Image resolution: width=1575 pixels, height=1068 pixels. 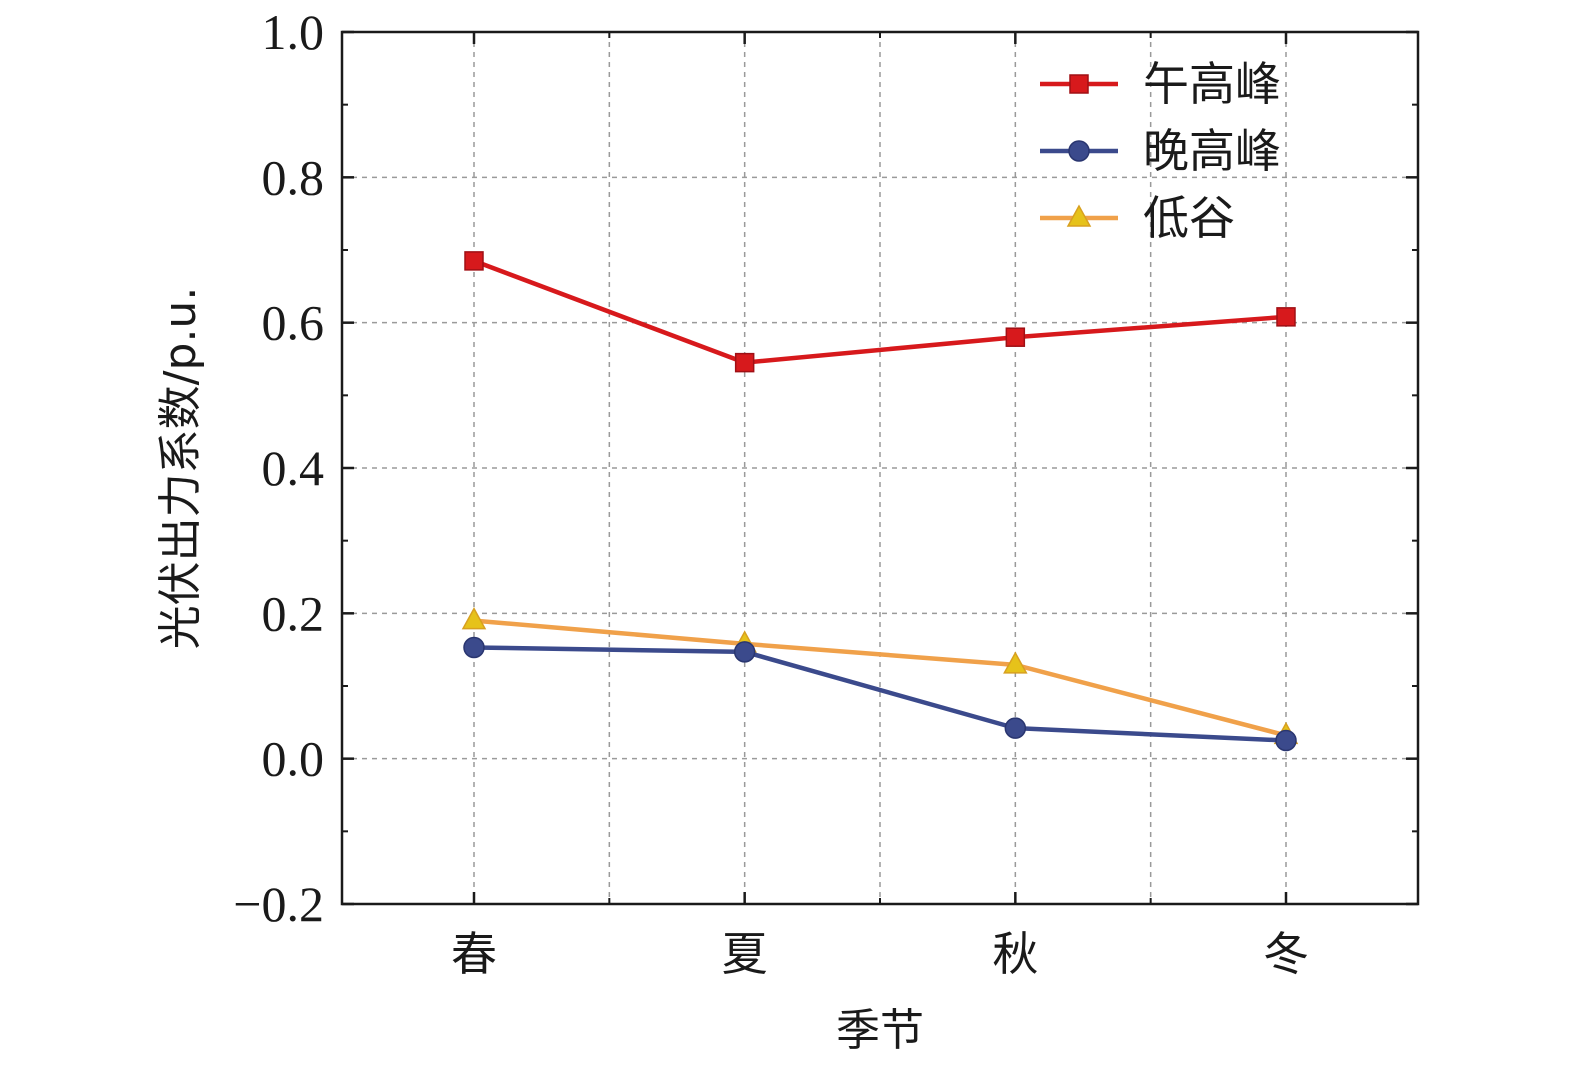 I want to click on x-axis-title: 季节, so click(x=880, y=1030).